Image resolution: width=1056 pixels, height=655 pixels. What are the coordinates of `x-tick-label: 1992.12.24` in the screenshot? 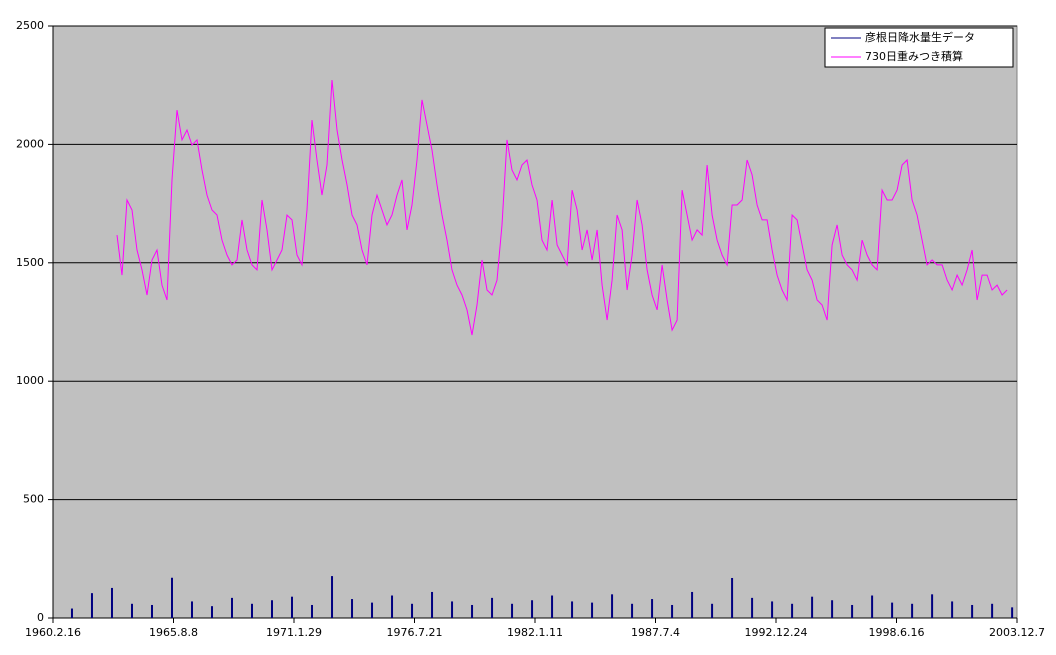 It's located at (776, 632).